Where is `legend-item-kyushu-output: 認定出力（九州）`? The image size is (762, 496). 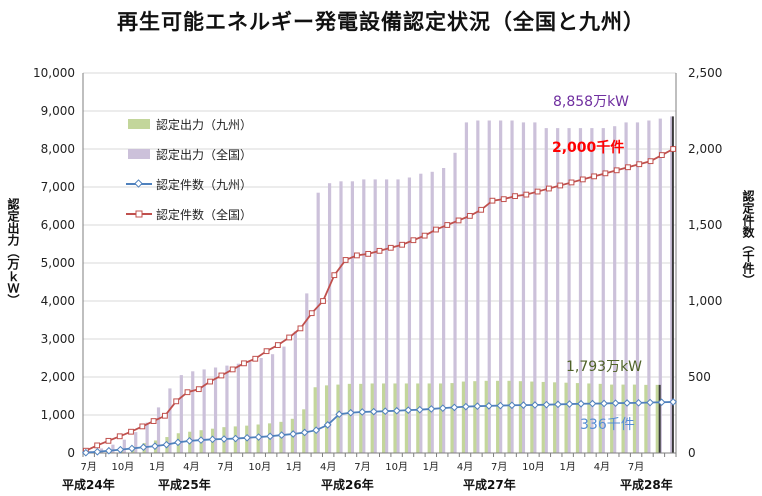 legend-item-kyushu-output: 認定出力（九州） is located at coordinates (189, 124).